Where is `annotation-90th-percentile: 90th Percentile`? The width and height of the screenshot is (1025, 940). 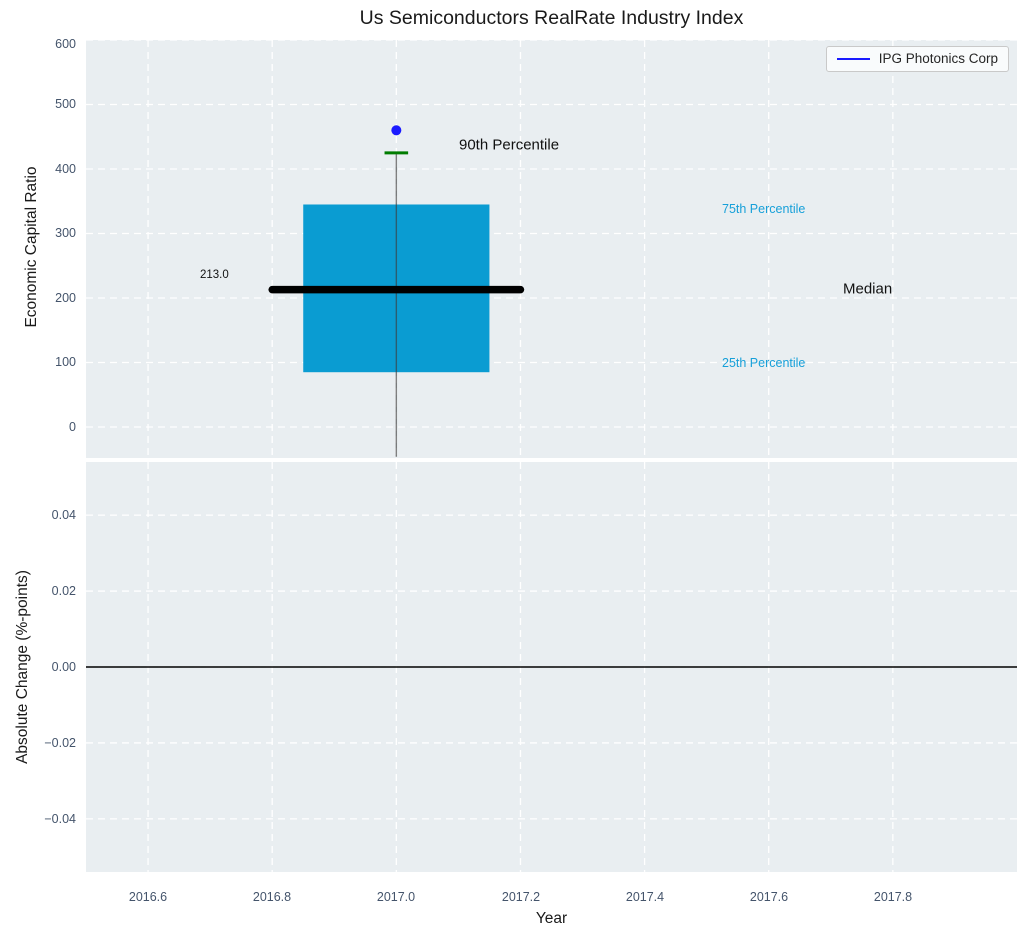
annotation-90th-percentile: 90th Percentile is located at coordinates (509, 145).